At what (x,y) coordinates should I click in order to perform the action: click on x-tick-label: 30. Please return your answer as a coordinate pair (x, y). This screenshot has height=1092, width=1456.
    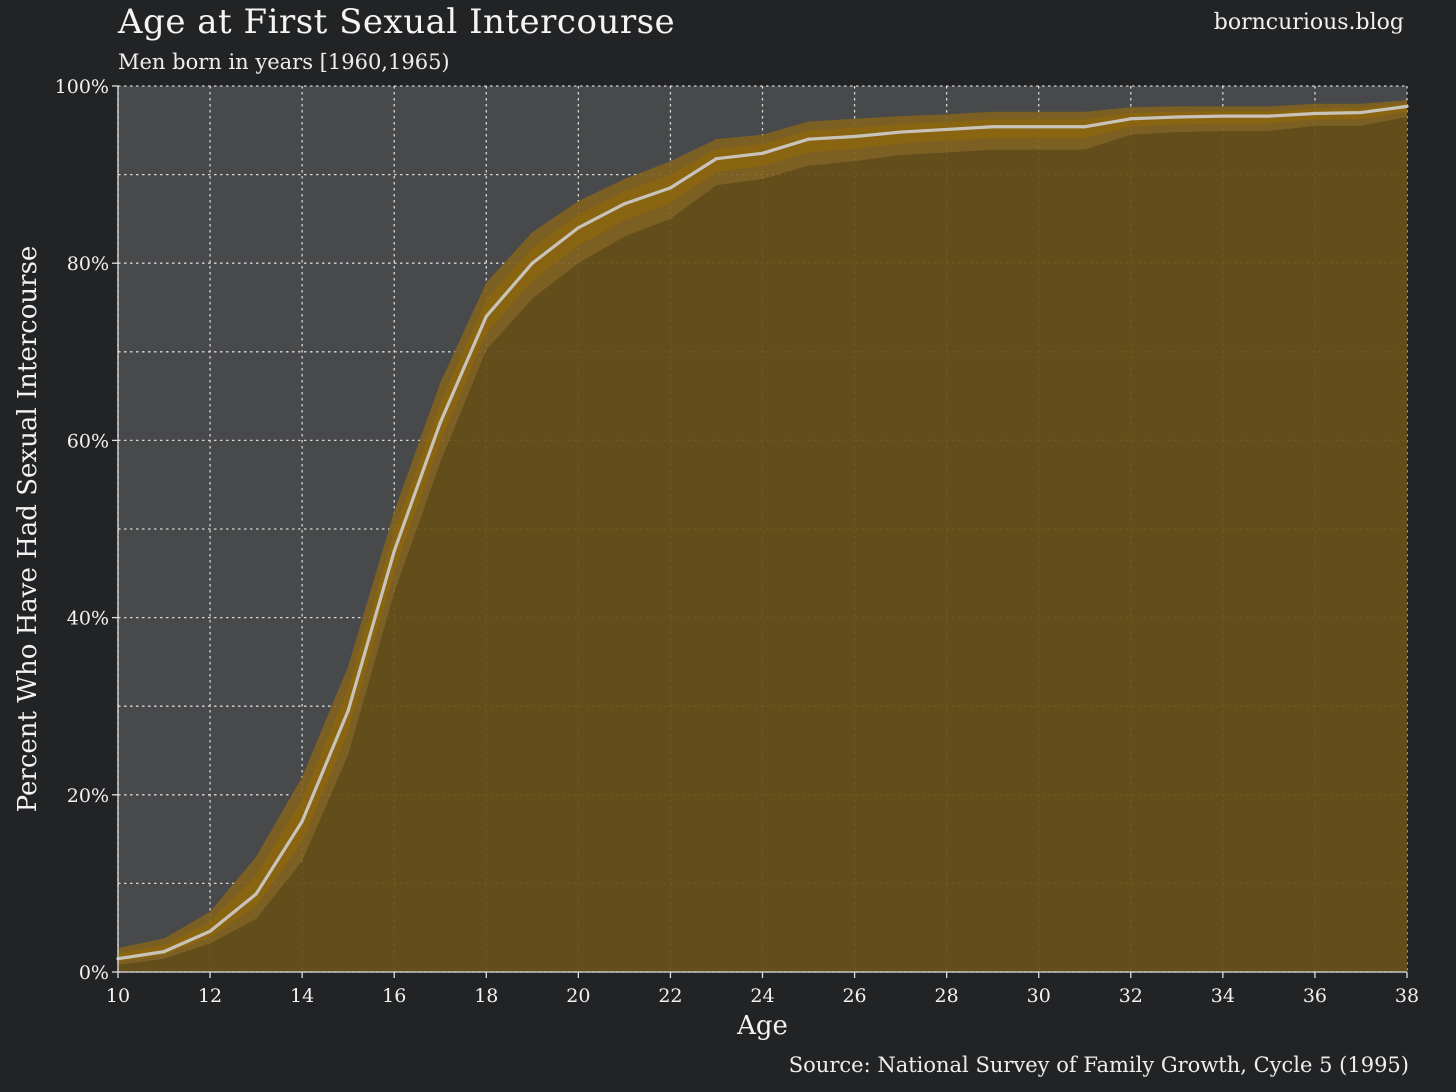
    Looking at the image, I should click on (1039, 996).